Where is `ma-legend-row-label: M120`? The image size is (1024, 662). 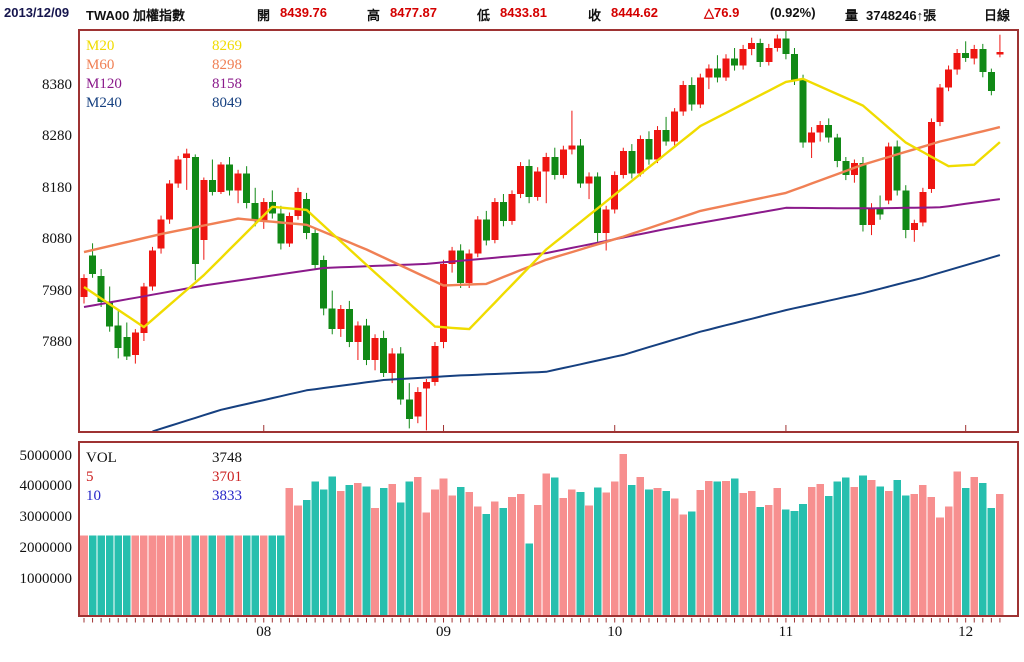 ma-legend-row-label: M120 is located at coordinates (104, 84).